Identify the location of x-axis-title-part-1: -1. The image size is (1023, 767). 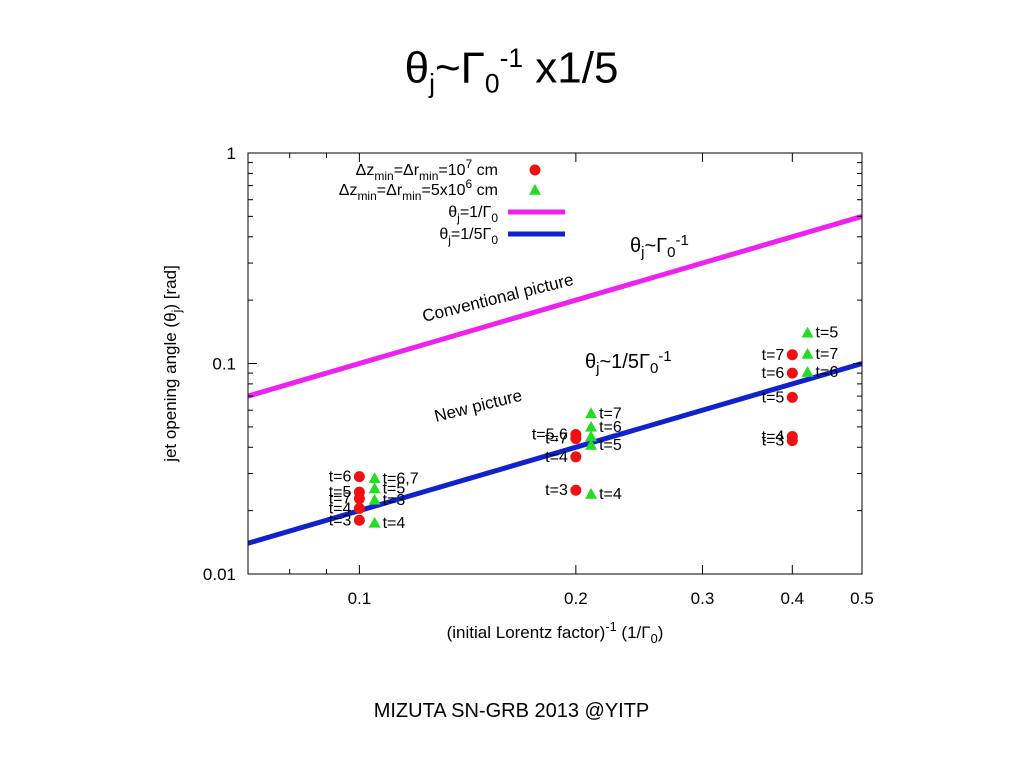
(610, 626).